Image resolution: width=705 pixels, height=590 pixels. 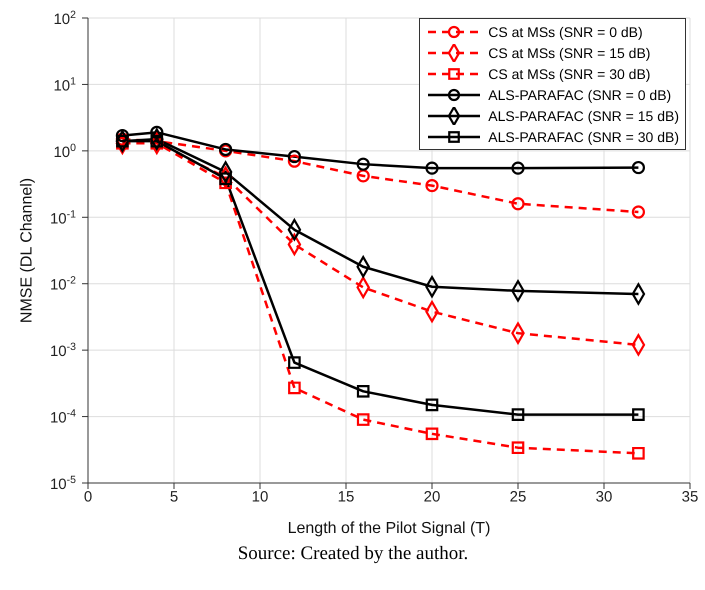 I want to click on y-tick-label: 10$^{1}$, so click(x=64, y=84).